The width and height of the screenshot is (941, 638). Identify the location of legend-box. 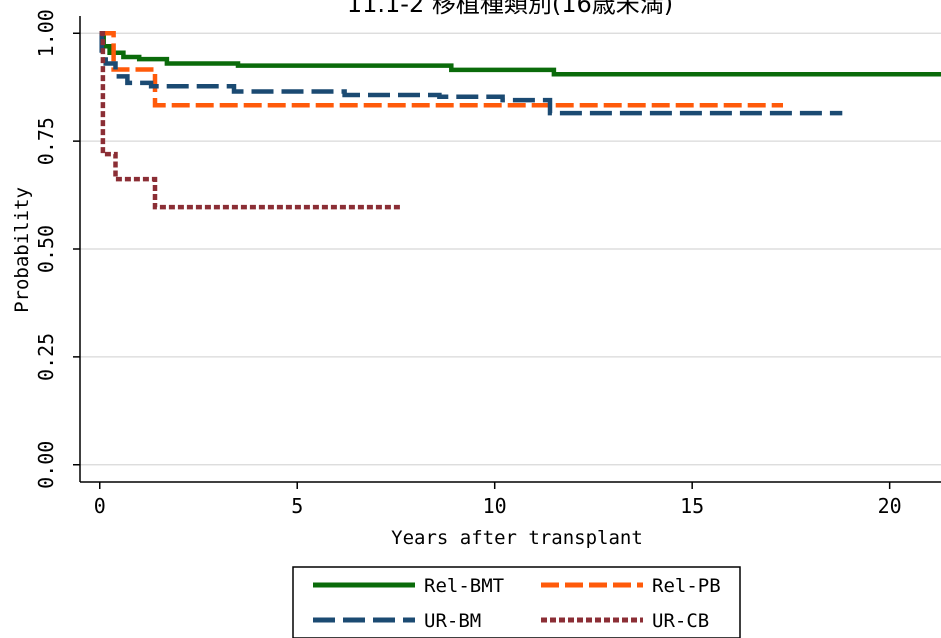
(516, 602).